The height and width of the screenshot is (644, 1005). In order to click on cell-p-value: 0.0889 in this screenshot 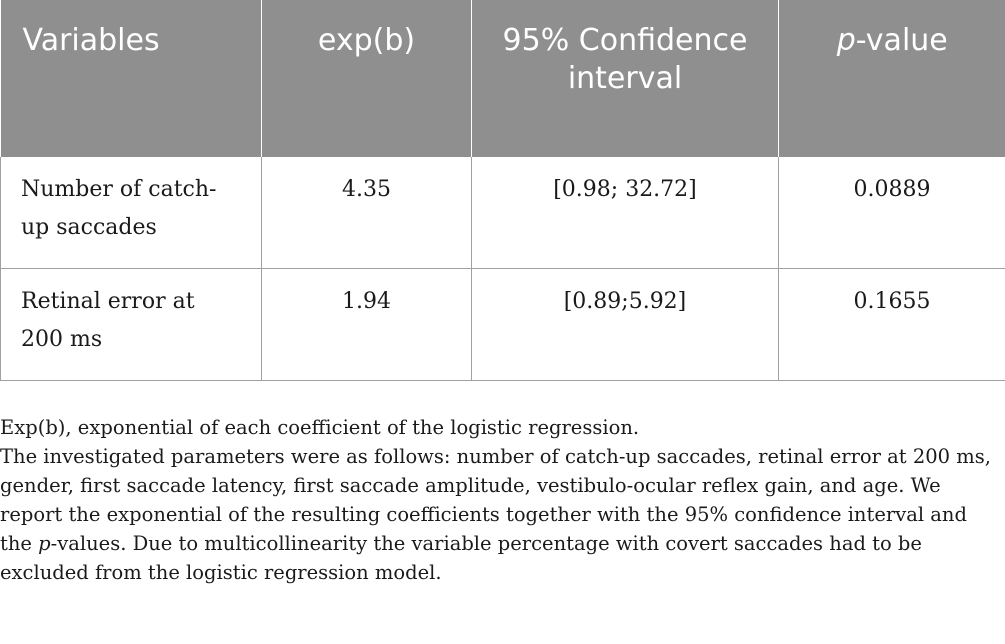, I will do `click(891, 213)`.